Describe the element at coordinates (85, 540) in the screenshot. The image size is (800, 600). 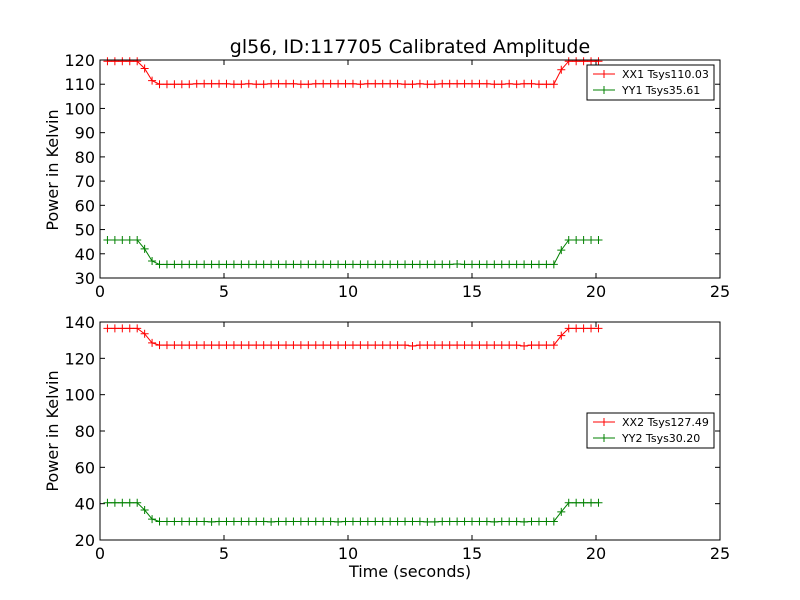
I see `y-tick-label: 20` at that location.